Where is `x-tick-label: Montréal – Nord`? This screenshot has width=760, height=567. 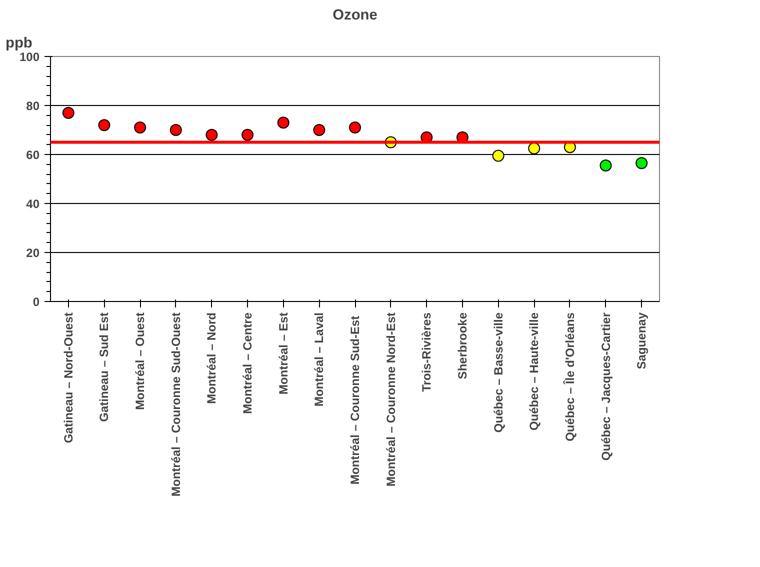 x-tick-label: Montréal – Nord is located at coordinates (211, 358).